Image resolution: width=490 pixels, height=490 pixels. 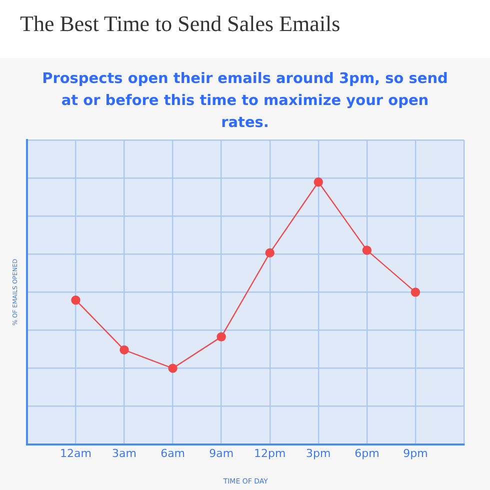 I want to click on x-tick-label: 6pm, so click(x=367, y=453).